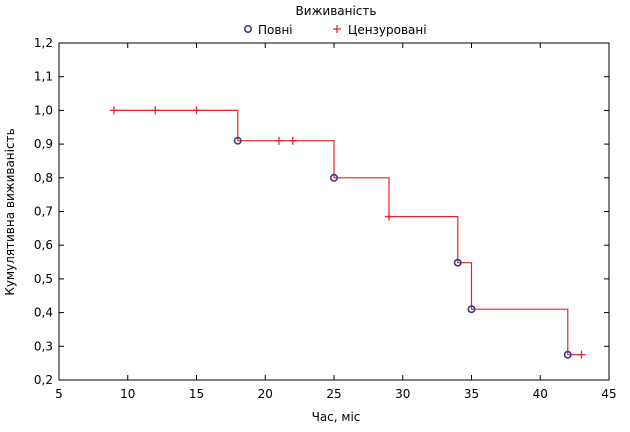  I want to click on y-tick-label-0: 0,2, so click(43, 380).